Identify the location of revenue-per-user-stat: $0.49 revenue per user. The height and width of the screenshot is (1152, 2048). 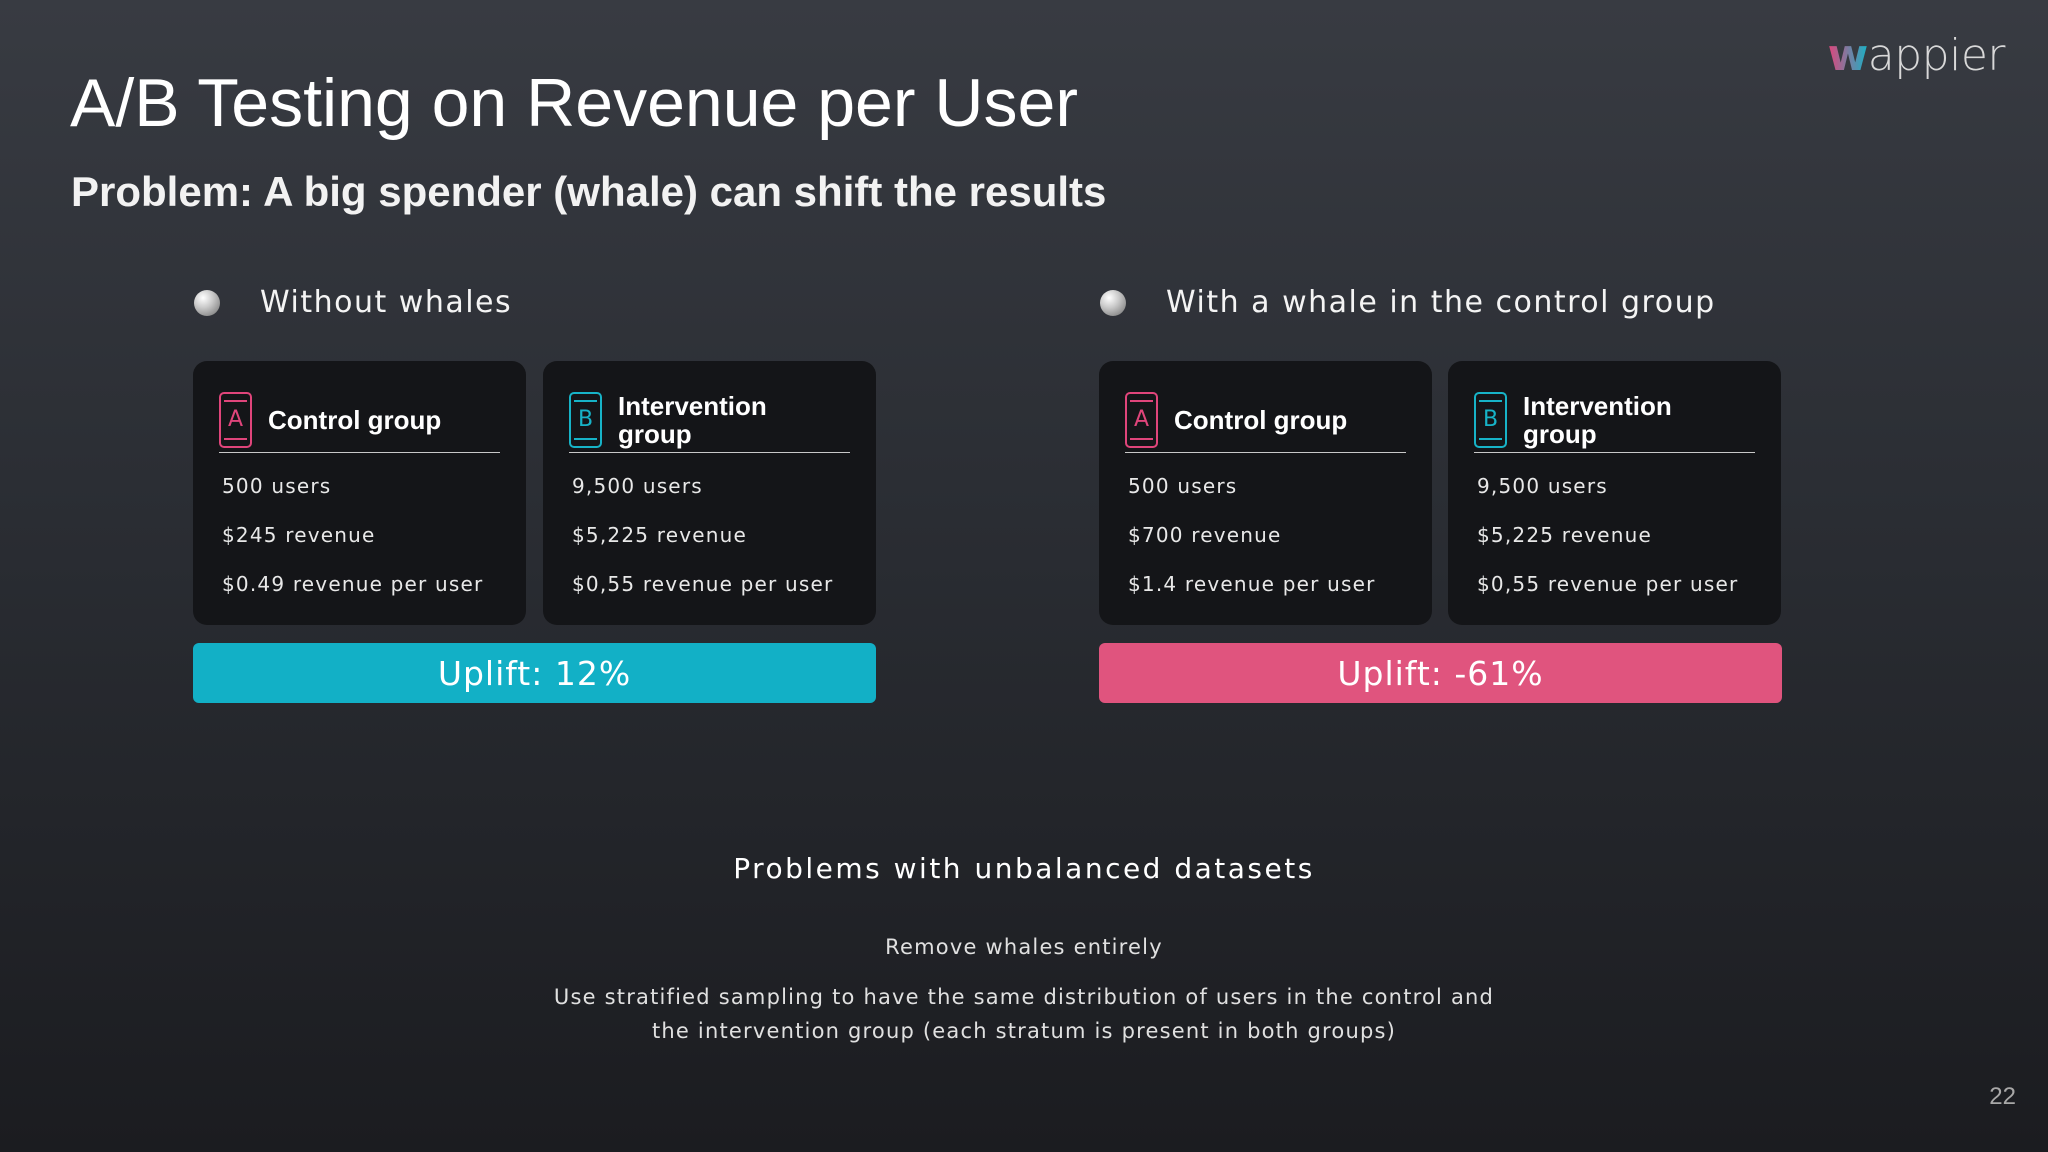
(353, 584).